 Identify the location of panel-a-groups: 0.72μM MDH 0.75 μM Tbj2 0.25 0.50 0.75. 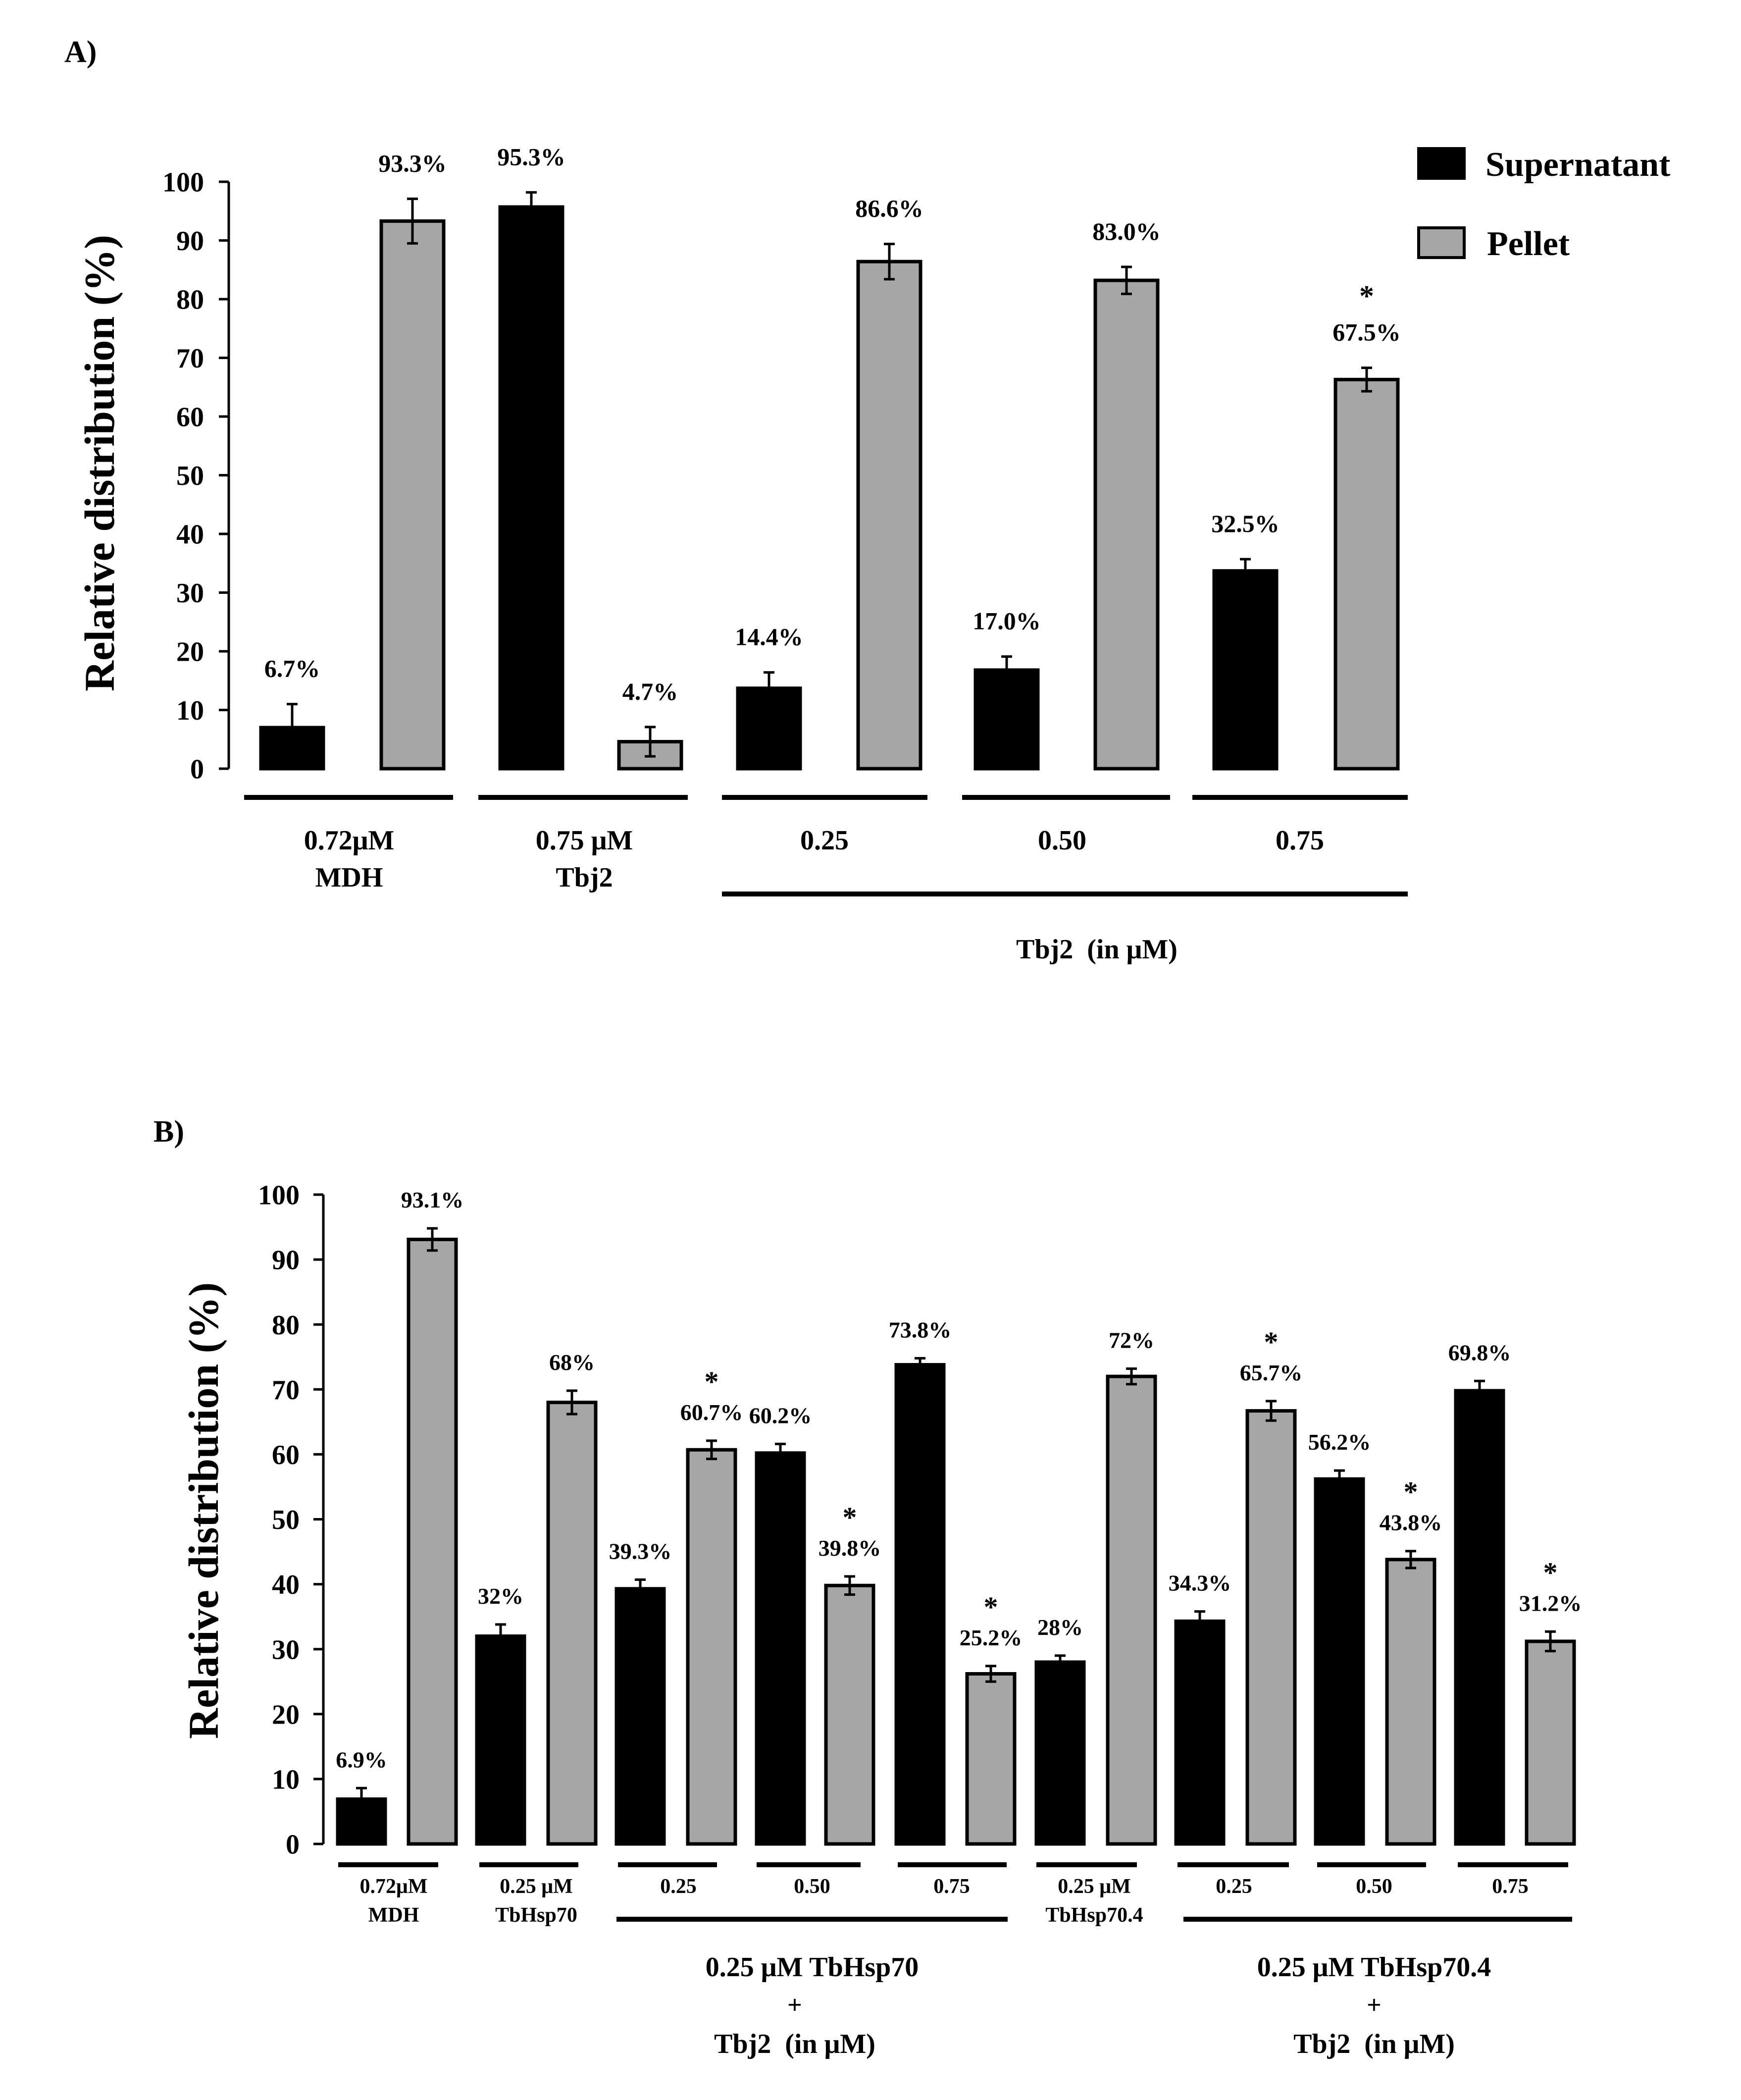
(826, 844).